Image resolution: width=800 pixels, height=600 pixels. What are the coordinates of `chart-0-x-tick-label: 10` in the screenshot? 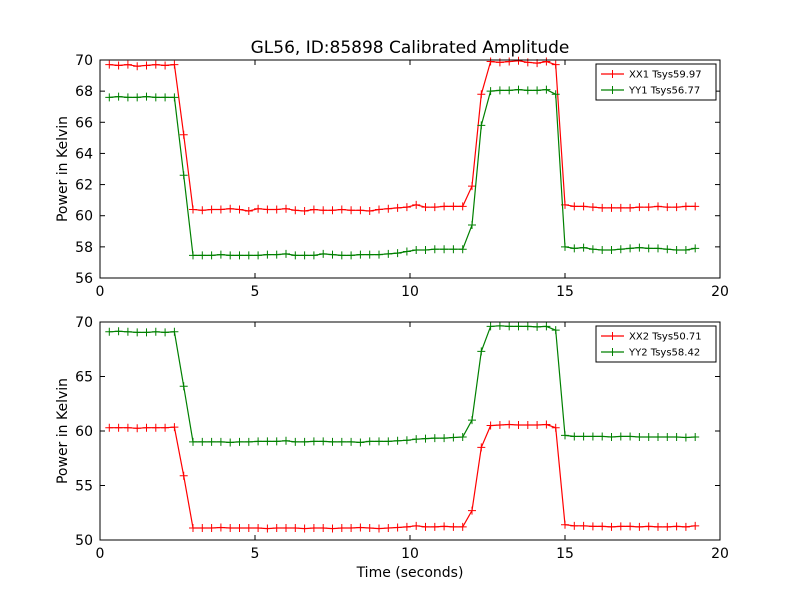 It's located at (410, 292).